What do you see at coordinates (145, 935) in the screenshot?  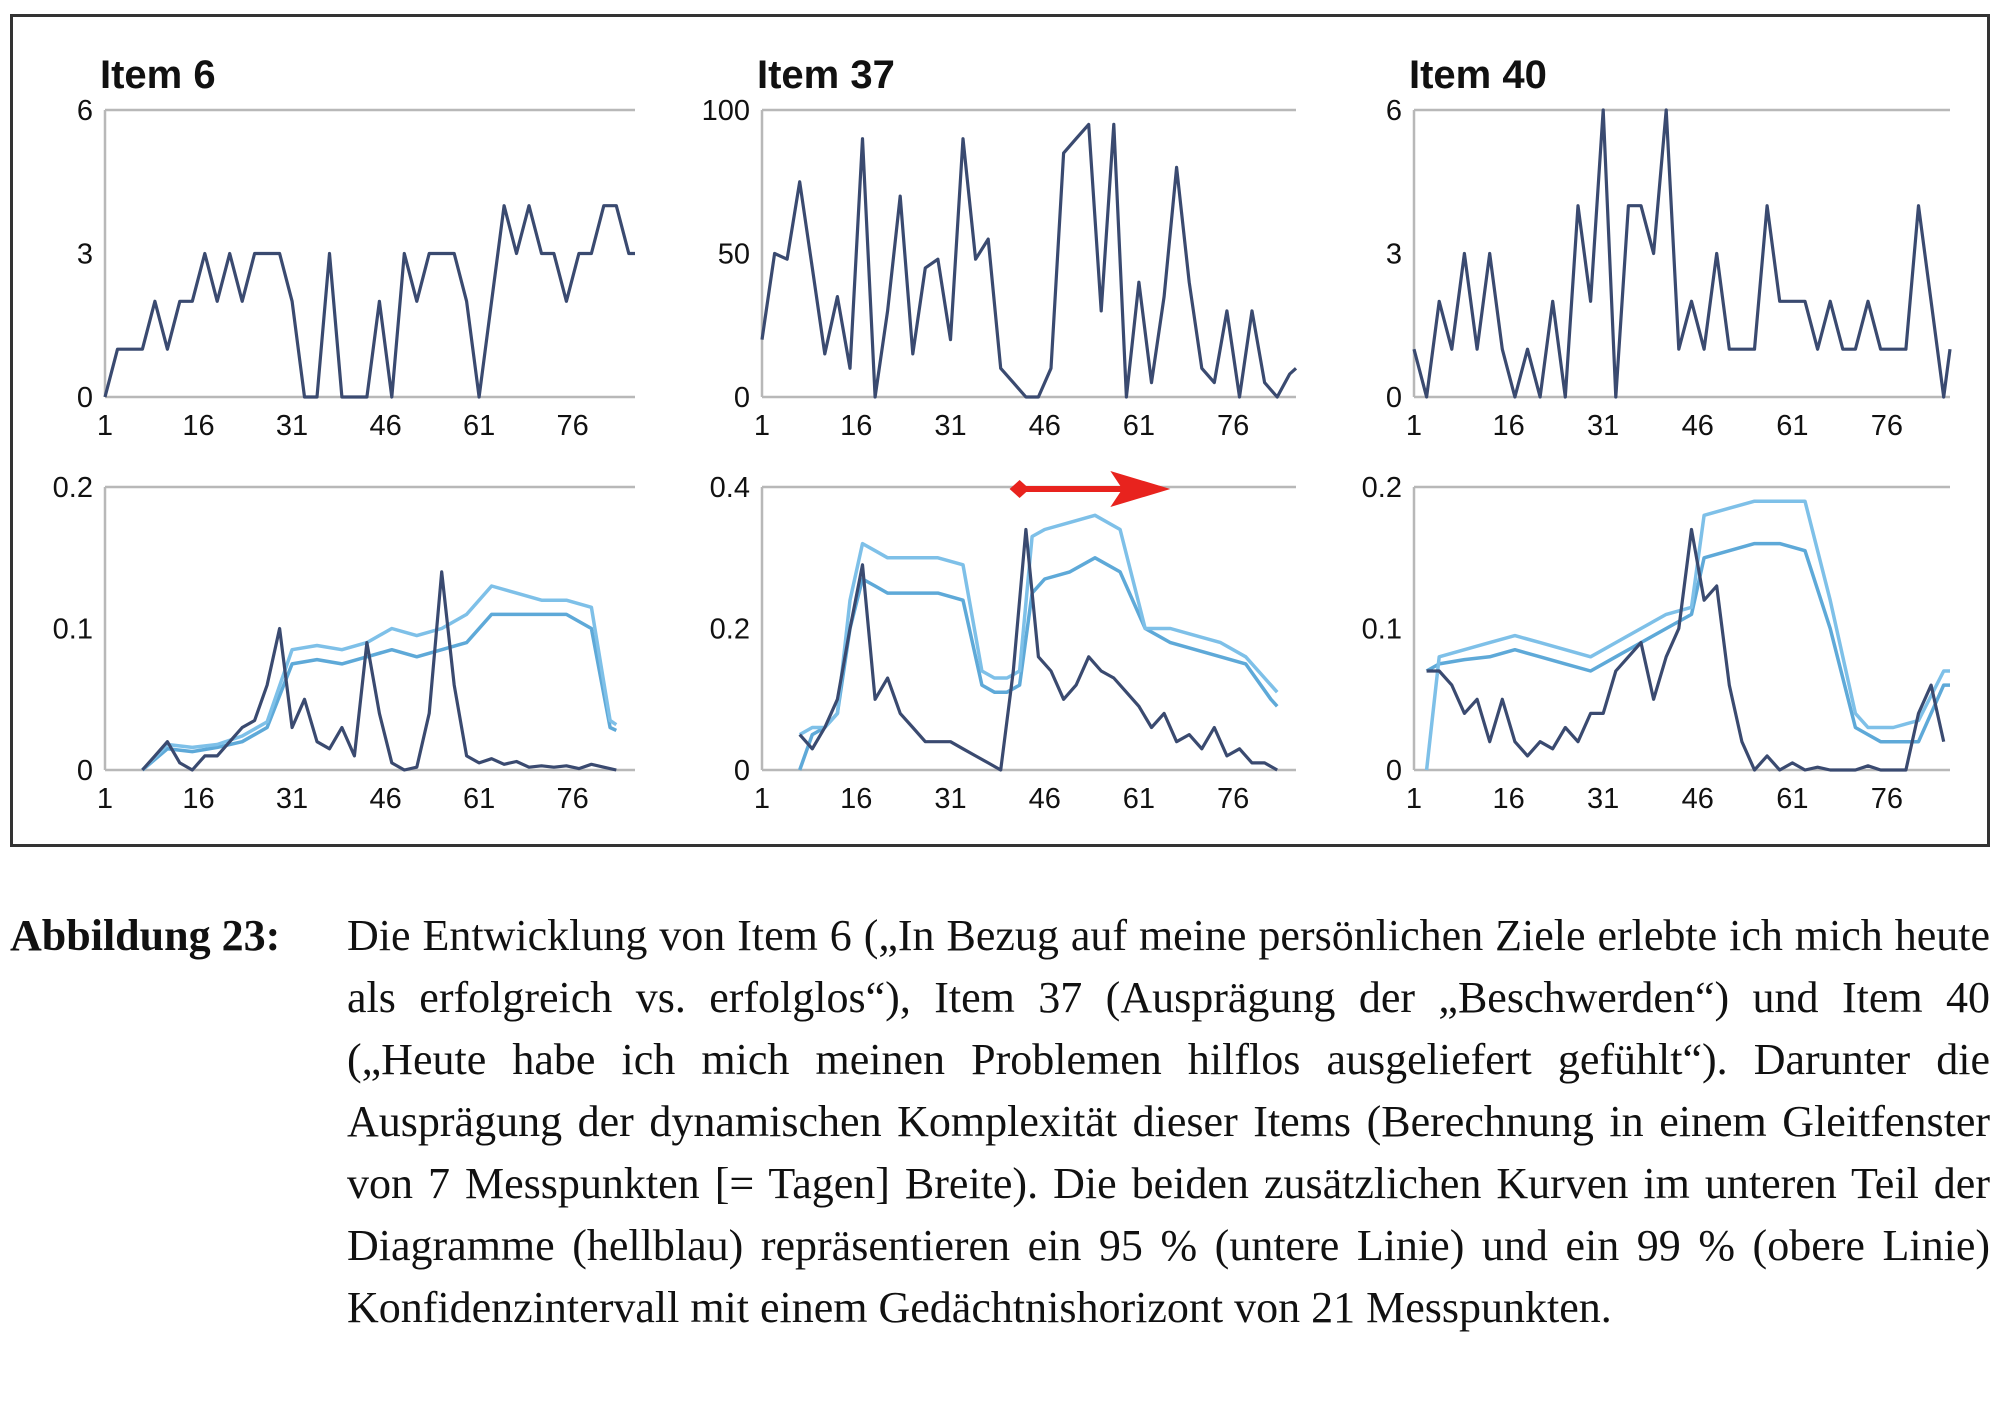 I see `caption-label: Abbildung 23:` at bounding box center [145, 935].